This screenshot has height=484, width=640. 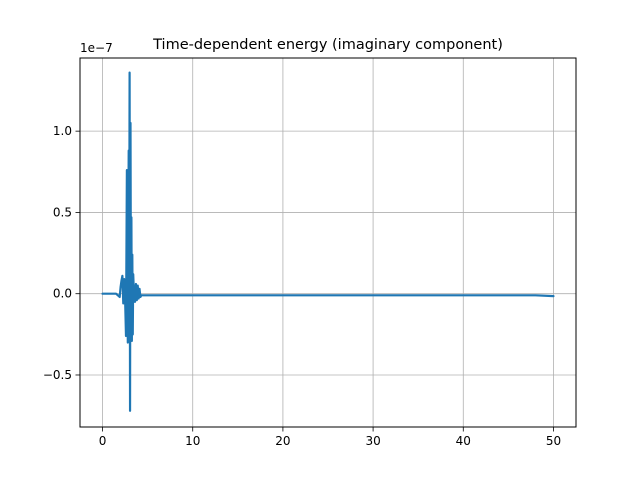 I want to click on y-tick-label: −0.5, so click(x=57, y=375).